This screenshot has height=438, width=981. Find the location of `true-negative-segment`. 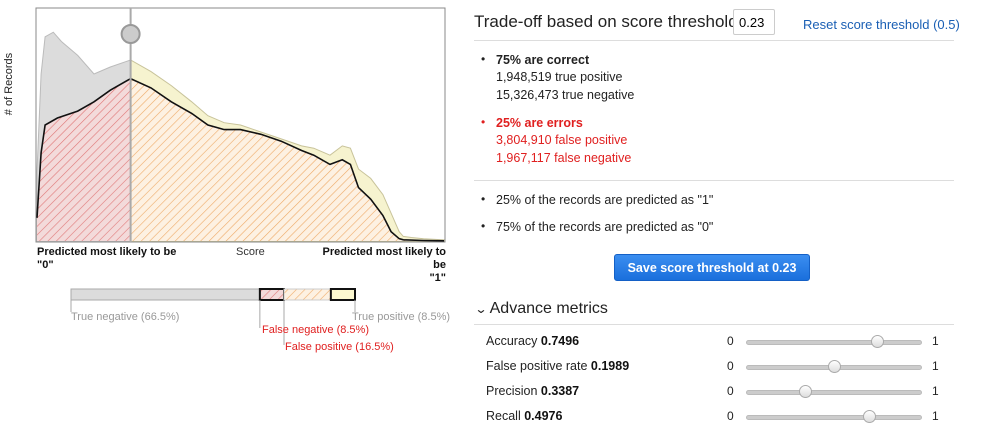

true-negative-segment is located at coordinates (165, 294).